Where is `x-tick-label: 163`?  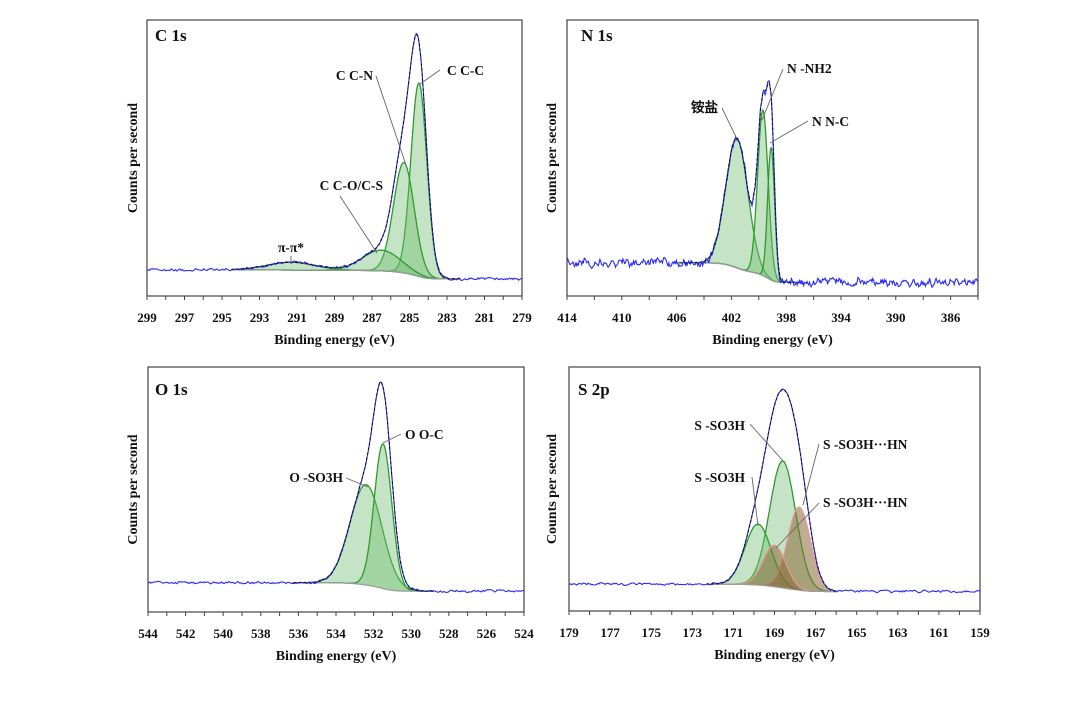
x-tick-label: 163 is located at coordinates (898, 632).